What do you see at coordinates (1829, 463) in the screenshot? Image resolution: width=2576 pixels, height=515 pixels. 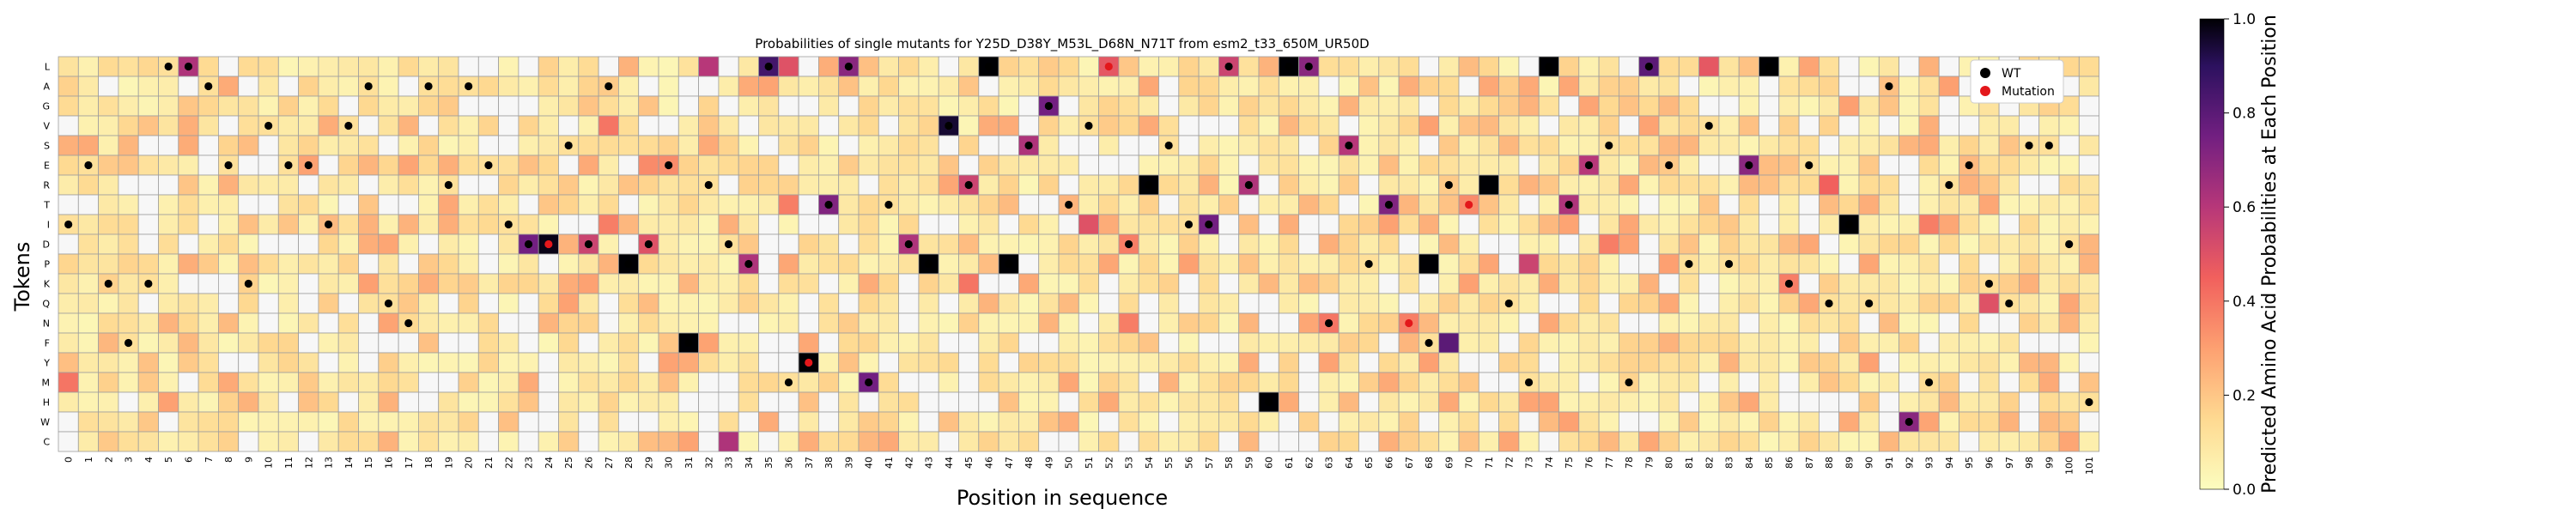 I see `x-tick-label: 88` at bounding box center [1829, 463].